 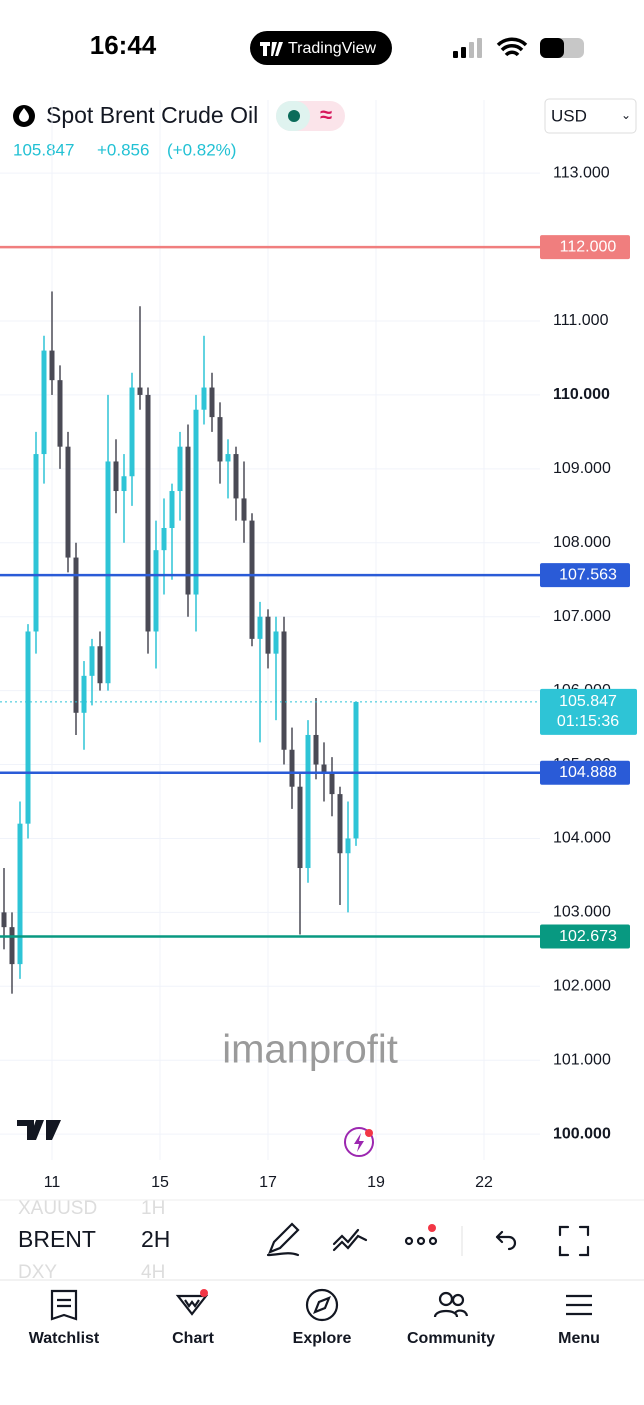 What do you see at coordinates (43, 149) in the screenshot?
I see `quote-price: 105.847` at bounding box center [43, 149].